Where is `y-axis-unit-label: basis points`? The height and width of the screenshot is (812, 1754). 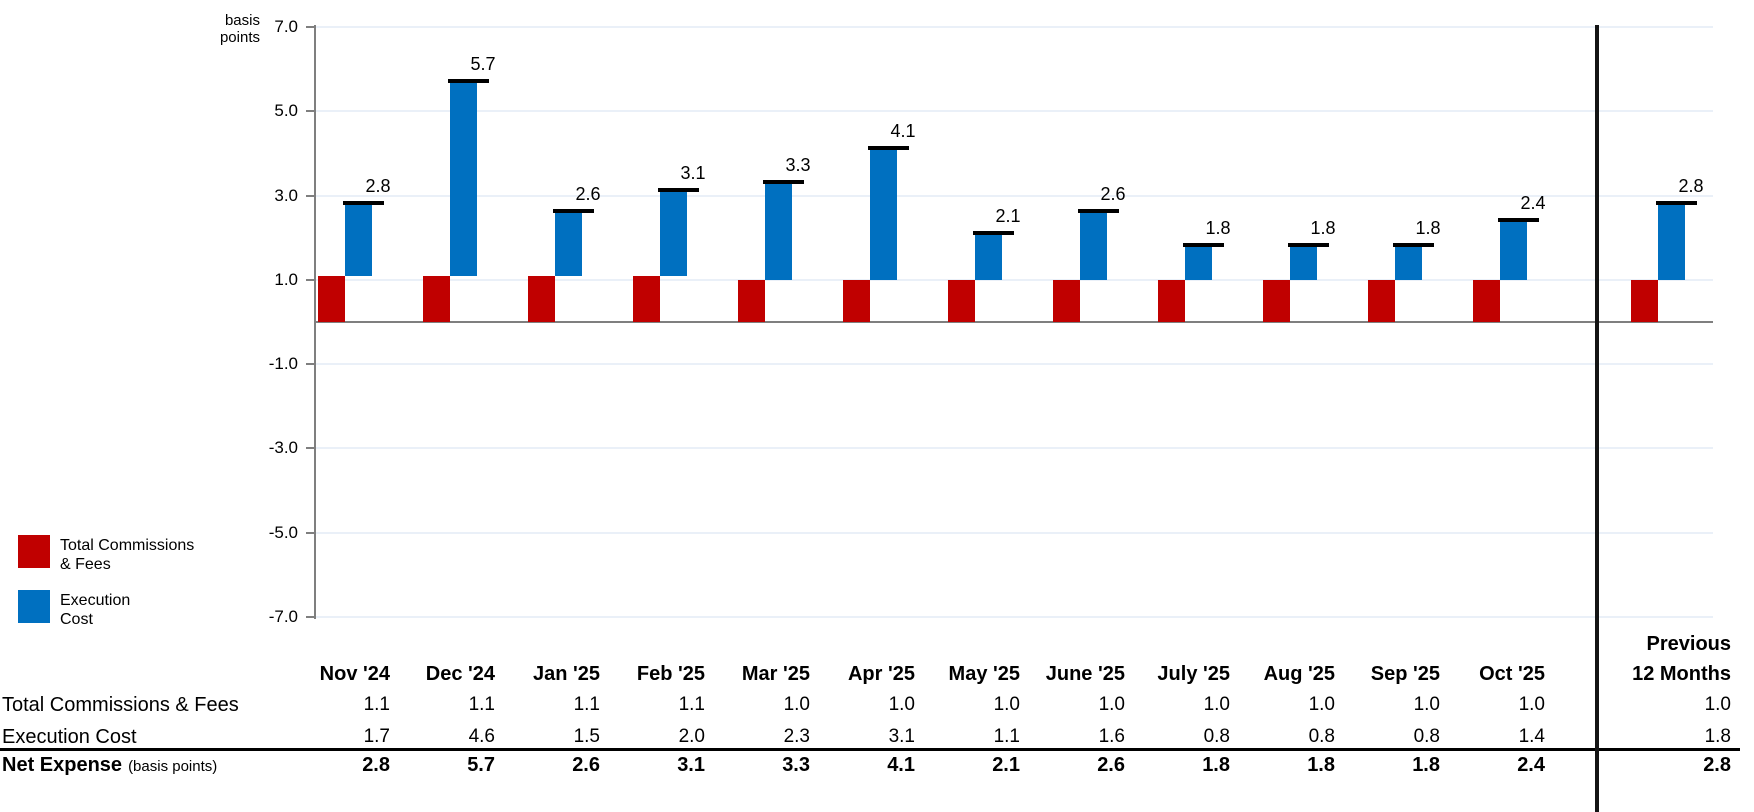
y-axis-unit-label: basis points is located at coordinates (219, 29).